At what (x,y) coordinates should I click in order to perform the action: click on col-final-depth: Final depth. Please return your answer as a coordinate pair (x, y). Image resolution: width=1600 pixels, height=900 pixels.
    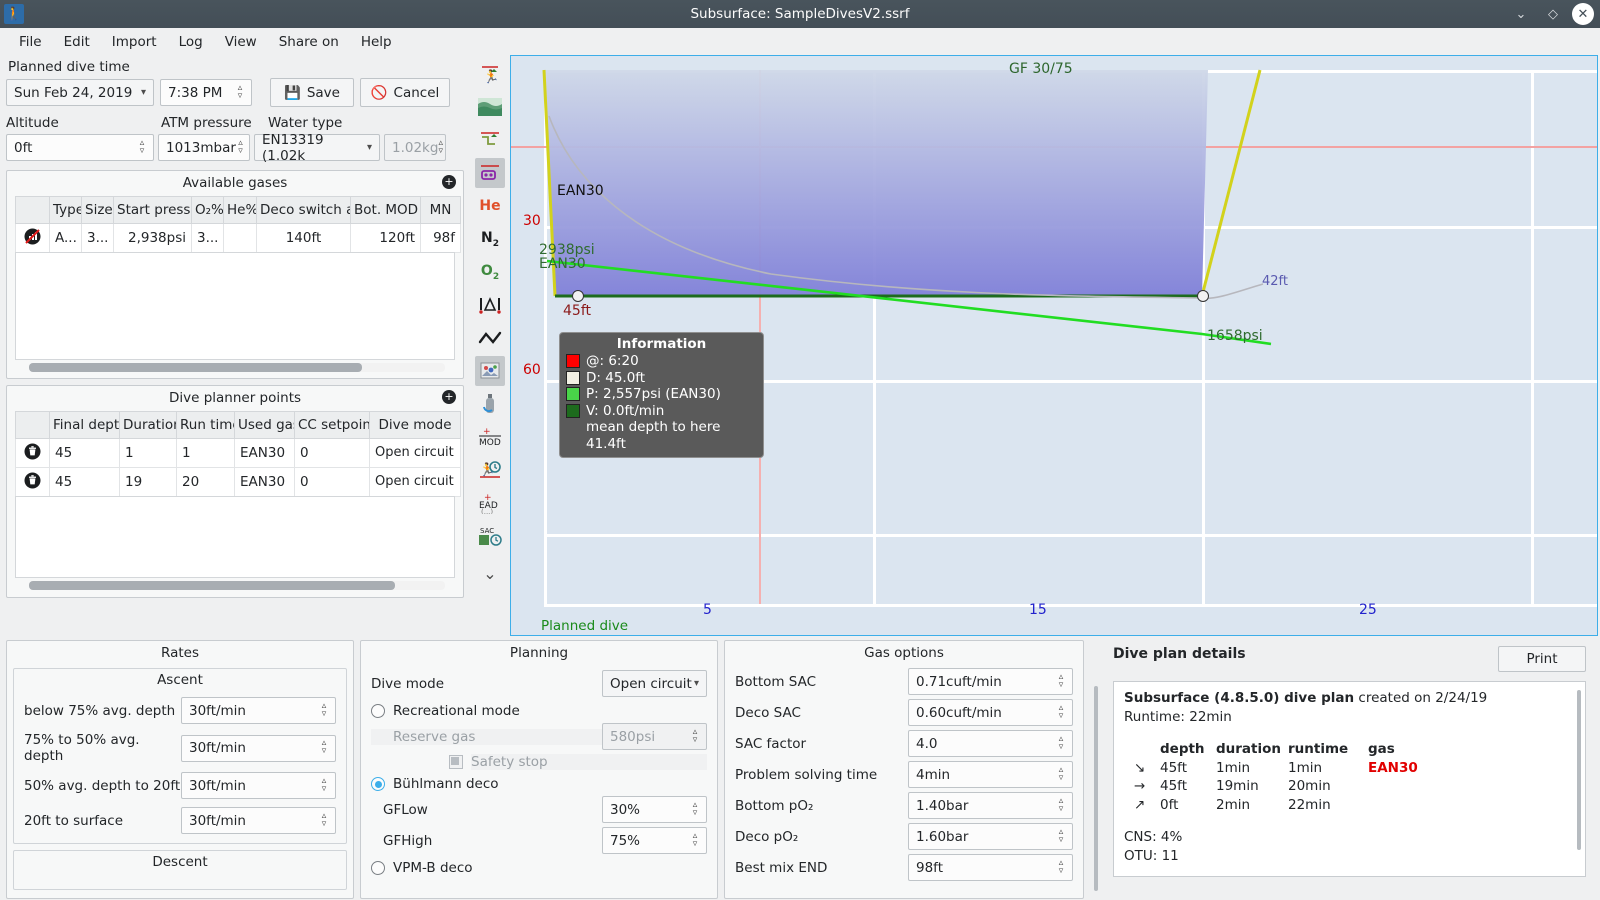
    Looking at the image, I should click on (84, 425).